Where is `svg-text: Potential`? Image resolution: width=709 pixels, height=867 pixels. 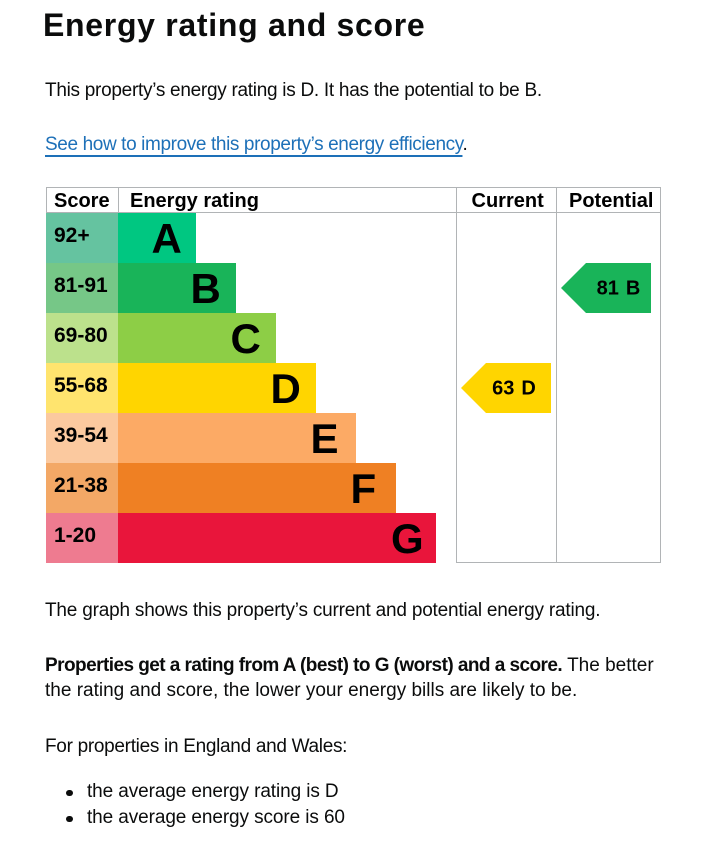
svg-text: Potential is located at coordinates (611, 201).